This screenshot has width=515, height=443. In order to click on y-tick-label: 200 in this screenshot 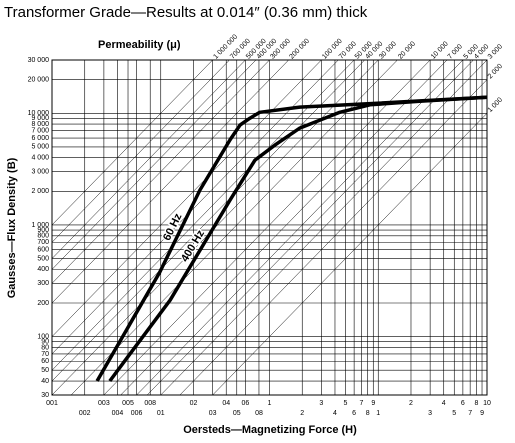, I will do `click(43, 303)`.